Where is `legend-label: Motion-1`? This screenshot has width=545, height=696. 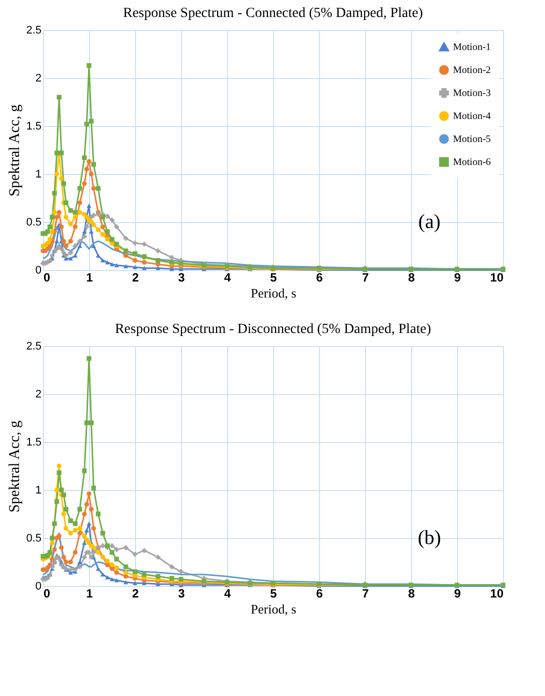
legend-label: Motion-1 is located at coordinates (472, 47).